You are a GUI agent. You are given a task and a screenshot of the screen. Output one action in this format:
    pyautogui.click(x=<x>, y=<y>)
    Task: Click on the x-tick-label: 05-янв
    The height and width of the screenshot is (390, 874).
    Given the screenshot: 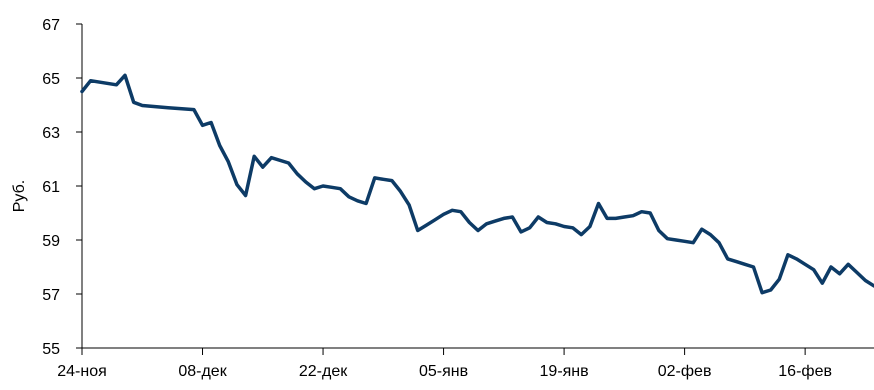 What is the action you would take?
    pyautogui.click(x=443, y=371)
    